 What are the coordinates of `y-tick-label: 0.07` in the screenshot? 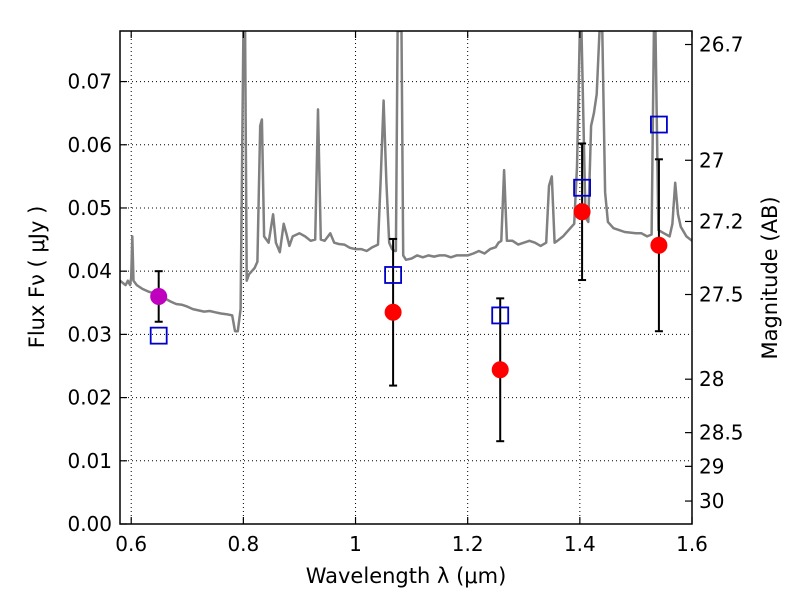 It's located at (89, 82).